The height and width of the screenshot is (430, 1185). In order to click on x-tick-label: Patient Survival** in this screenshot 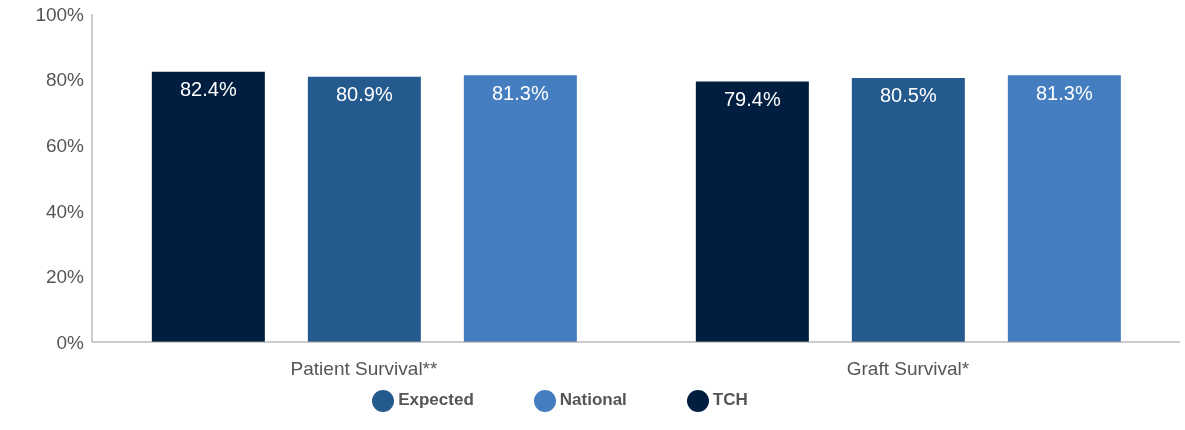, I will do `click(364, 369)`.